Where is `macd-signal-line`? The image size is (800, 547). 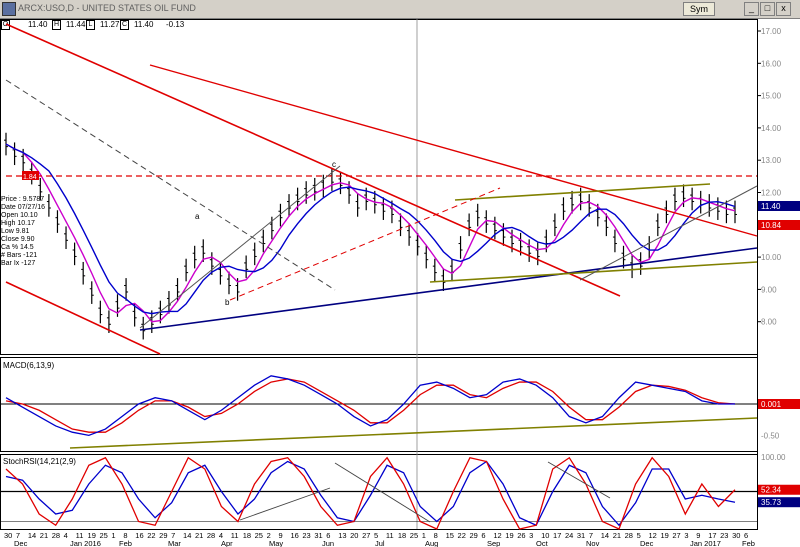 macd-signal-line is located at coordinates (370, 405).